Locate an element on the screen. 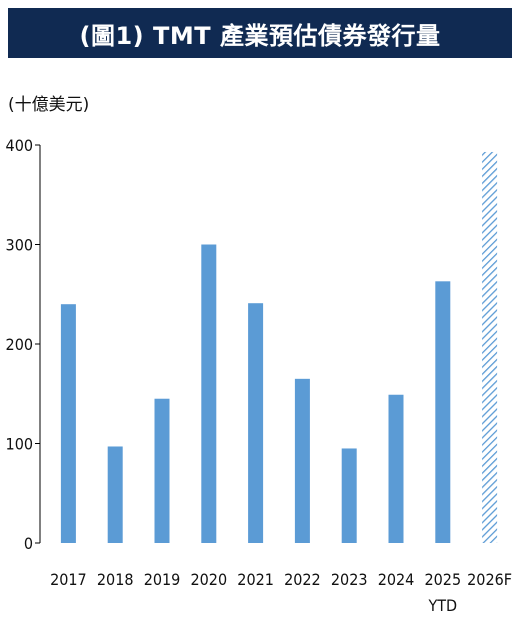  title-banner: (圖1) TMT 產業預估債券發行量 is located at coordinates (260, 33).